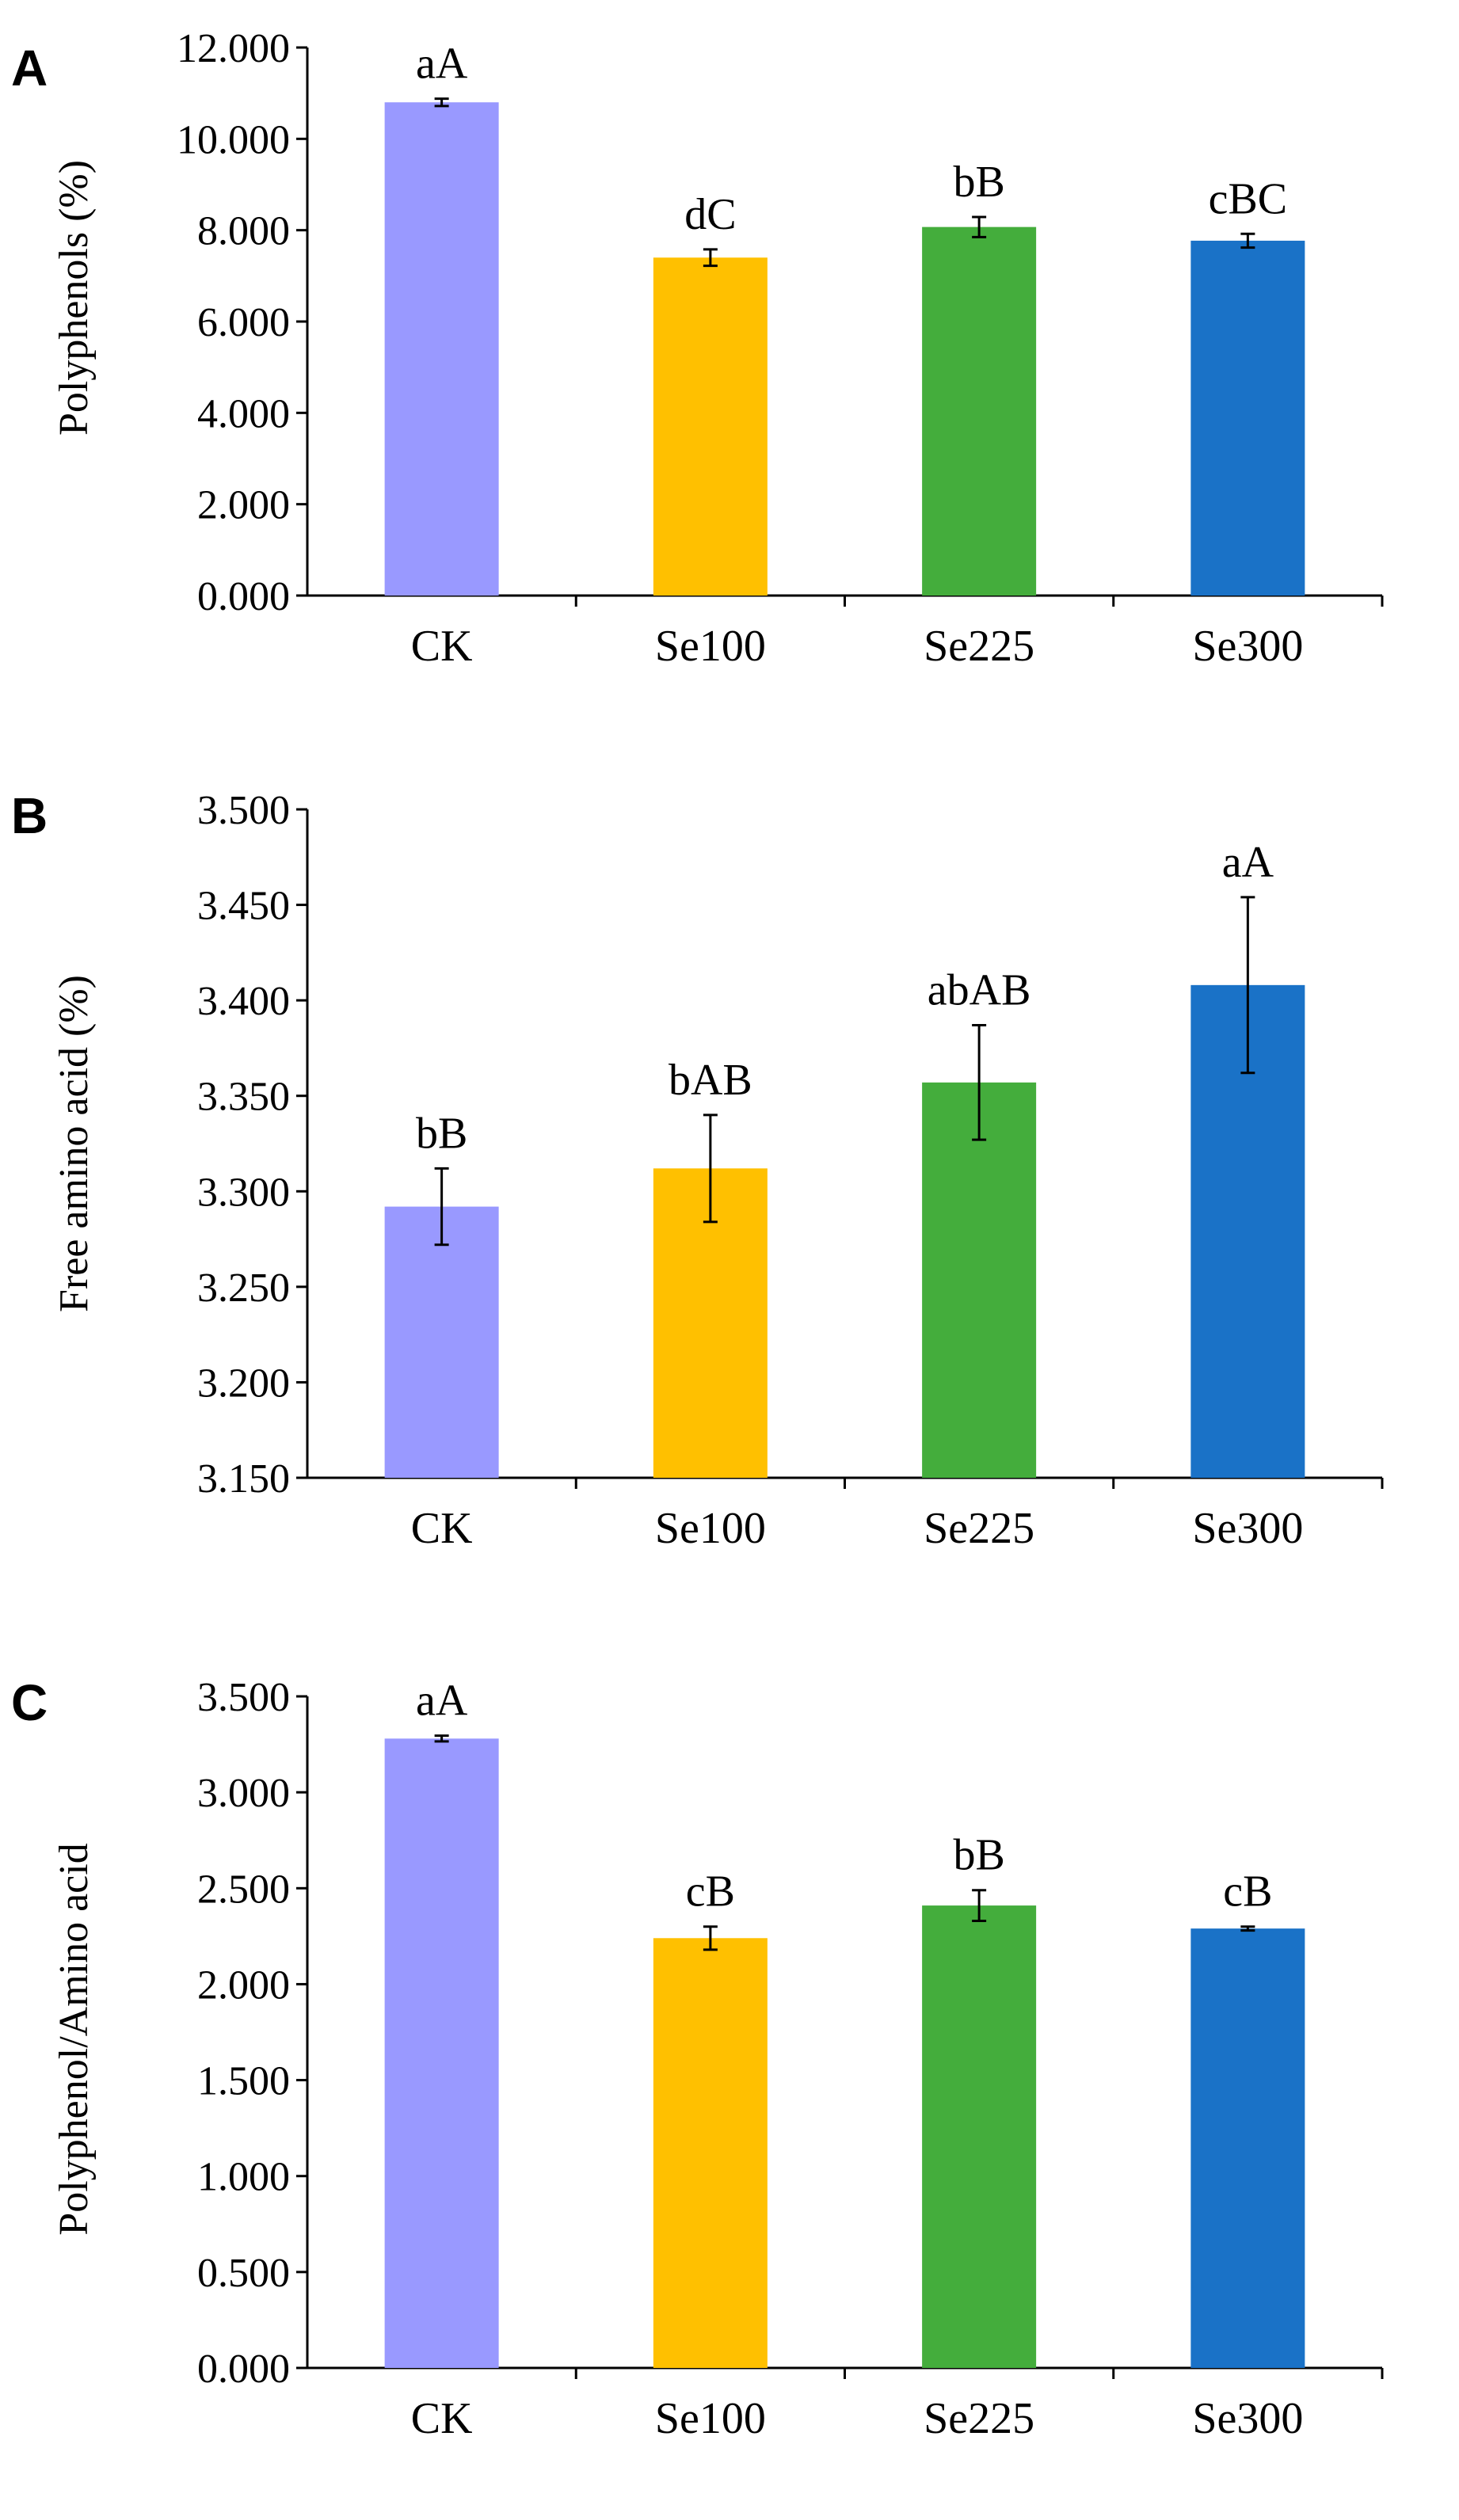 This screenshot has width=1459, height=2520. What do you see at coordinates (29, 68) in the screenshot?
I see `panel-letter: A` at bounding box center [29, 68].